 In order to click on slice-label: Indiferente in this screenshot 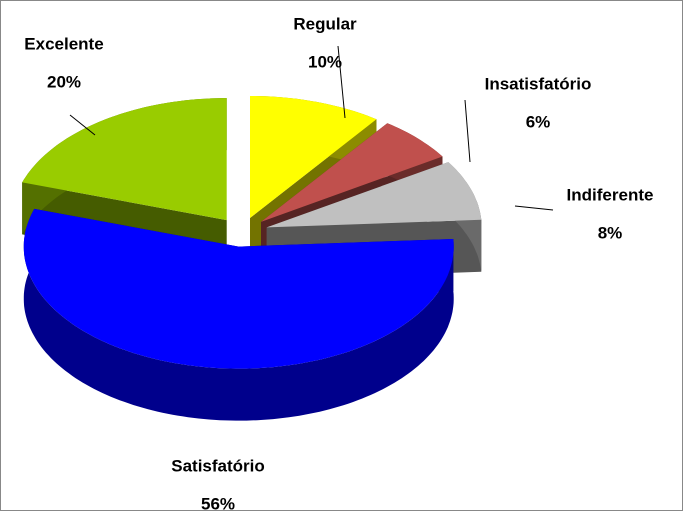, I will do `click(610, 194)`.